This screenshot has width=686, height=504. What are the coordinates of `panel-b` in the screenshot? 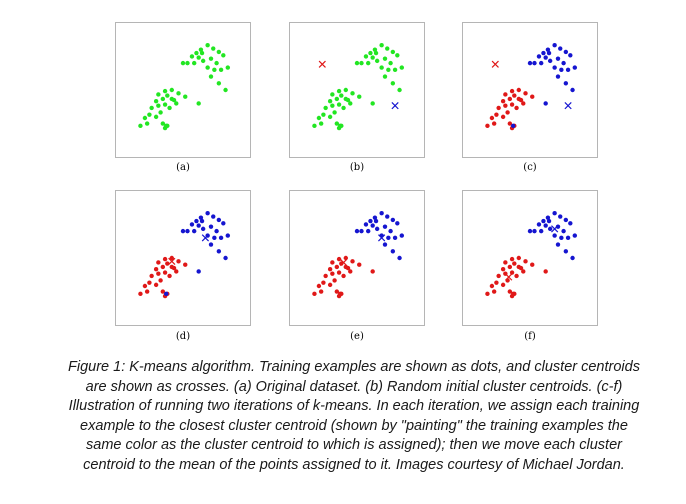 It's located at (357, 90).